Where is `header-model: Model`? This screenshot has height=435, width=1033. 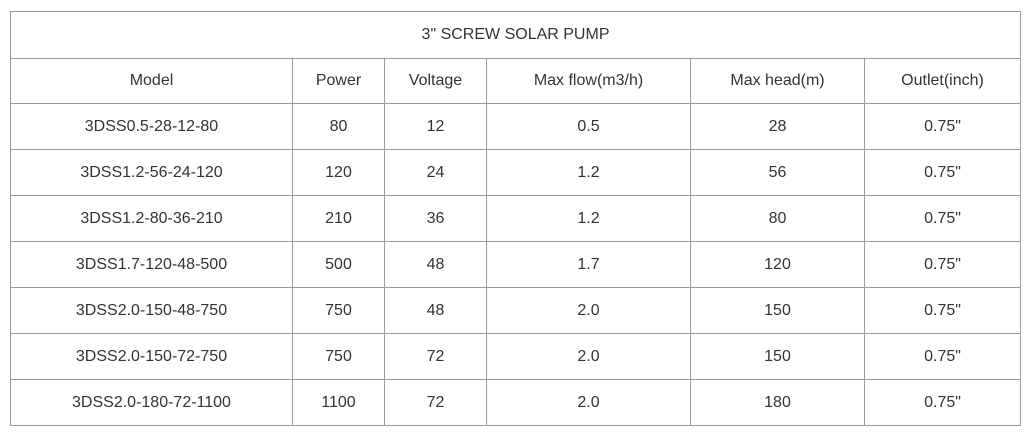 header-model: Model is located at coordinates (151, 81).